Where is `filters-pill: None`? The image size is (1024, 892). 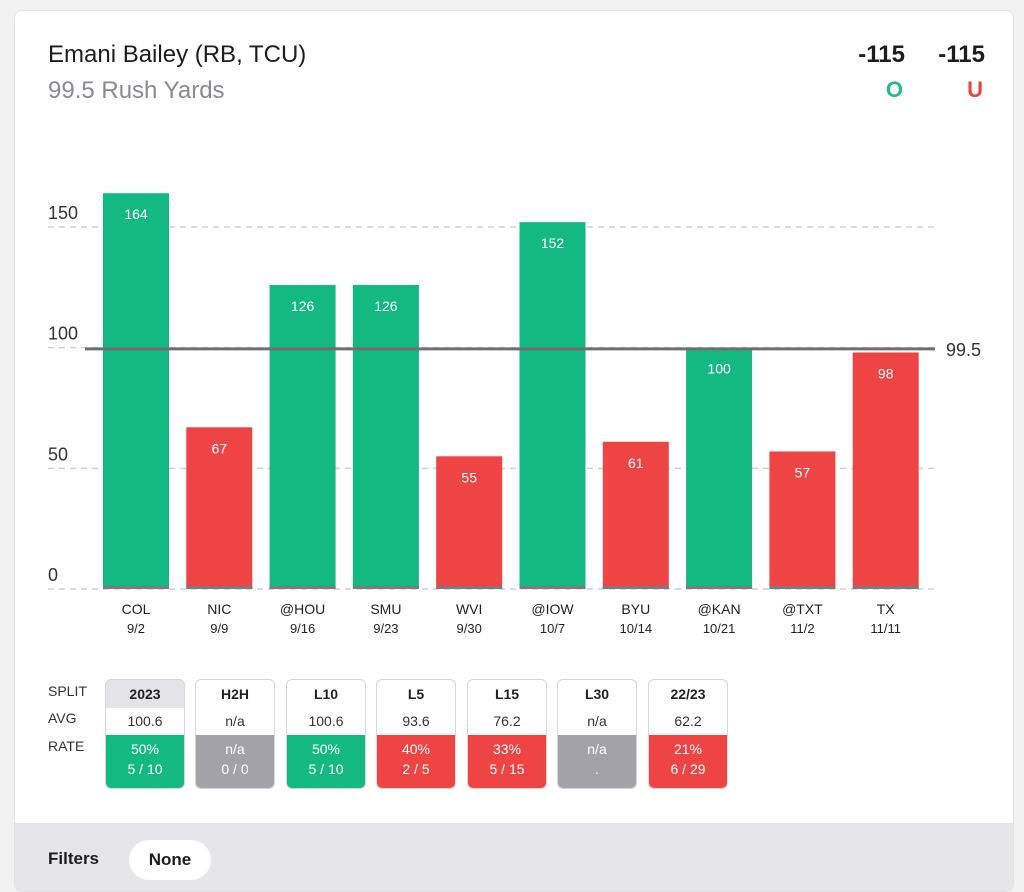
filters-pill: None is located at coordinates (170, 860).